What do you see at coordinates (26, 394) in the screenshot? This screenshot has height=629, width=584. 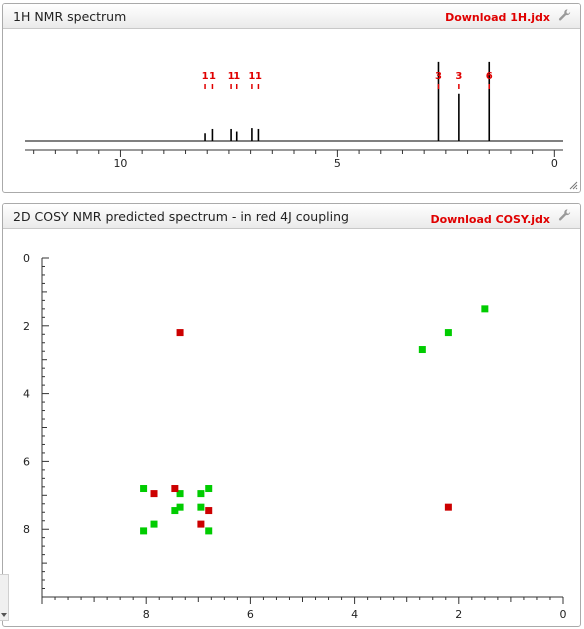 I see `y-tick-label: 4` at bounding box center [26, 394].